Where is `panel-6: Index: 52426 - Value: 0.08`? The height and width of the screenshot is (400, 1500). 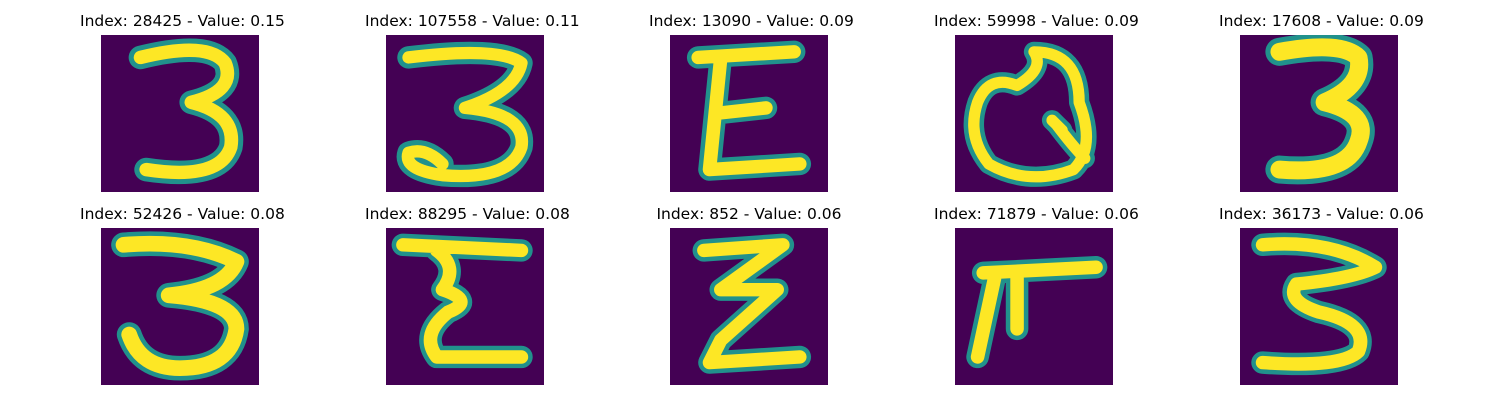 panel-6: Index: 52426 - Value: 0.08 is located at coordinates (182, 295).